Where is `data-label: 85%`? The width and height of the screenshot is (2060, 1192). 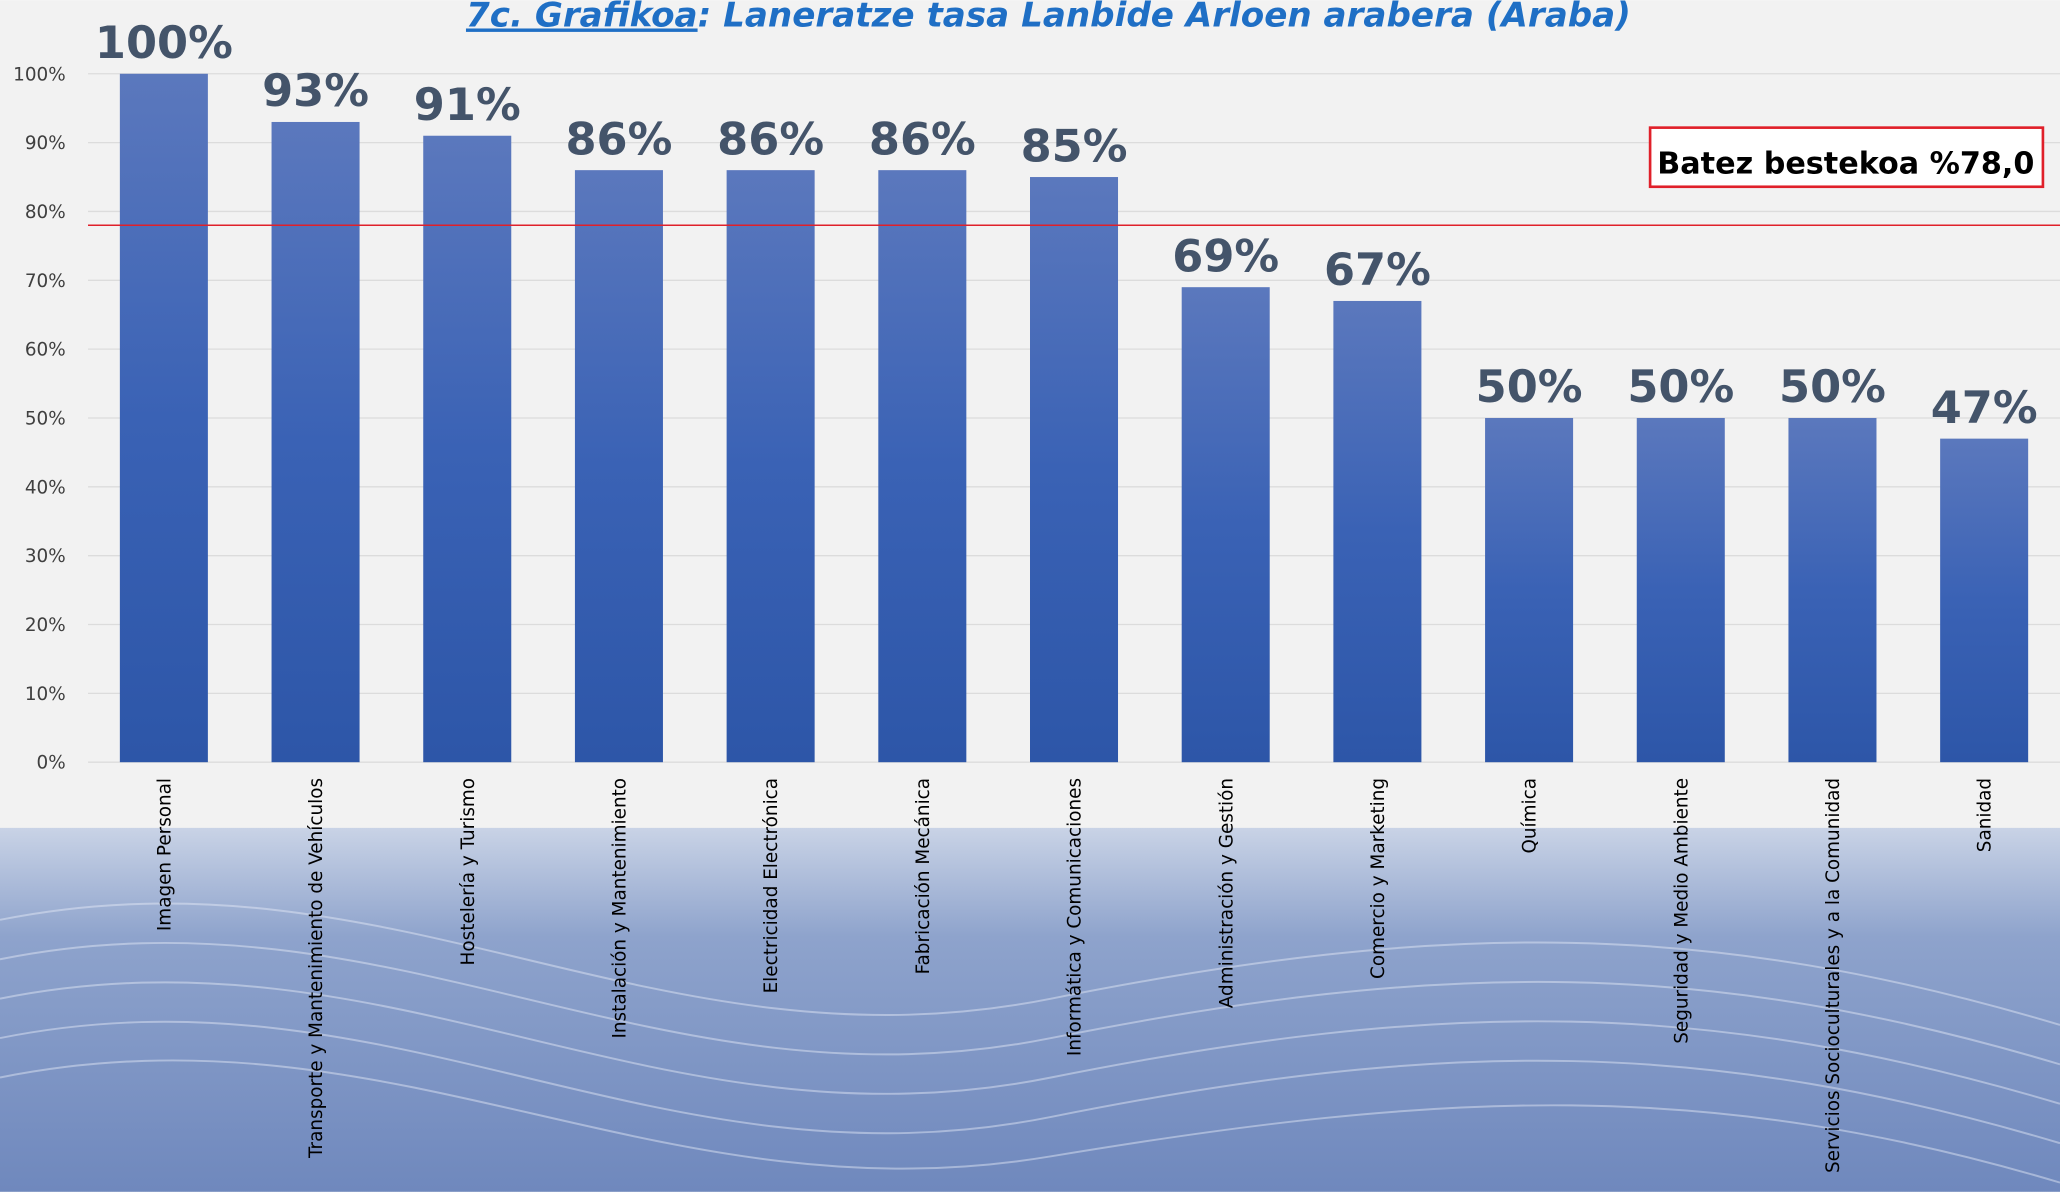
data-label: 85% is located at coordinates (1074, 146).